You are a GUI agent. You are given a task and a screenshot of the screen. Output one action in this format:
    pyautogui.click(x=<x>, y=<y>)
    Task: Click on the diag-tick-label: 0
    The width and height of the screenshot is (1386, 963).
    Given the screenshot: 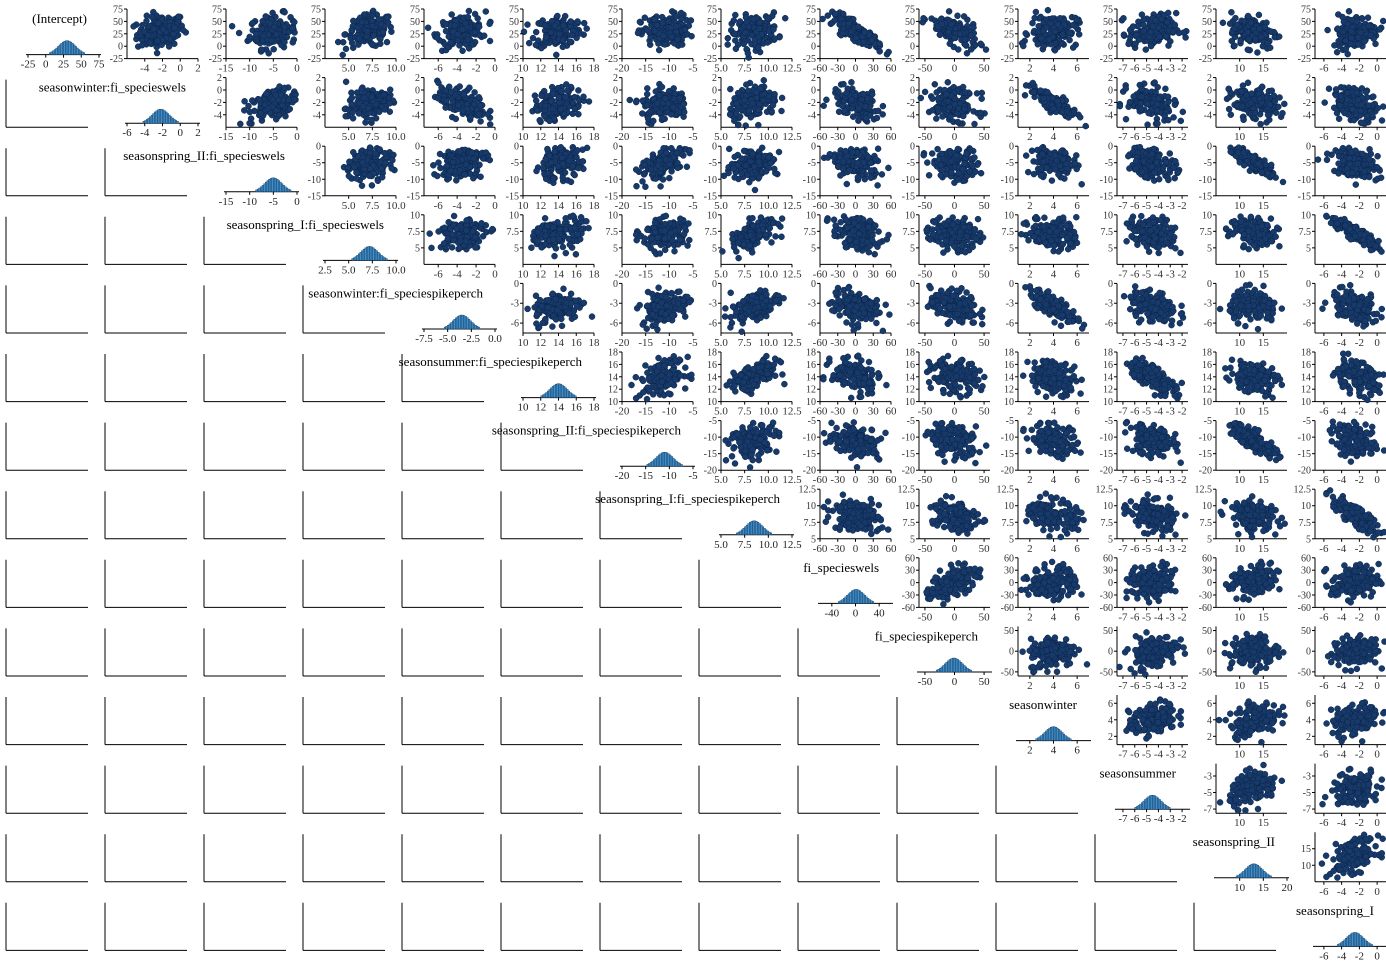 What is the action you would take?
    pyautogui.click(x=297, y=202)
    